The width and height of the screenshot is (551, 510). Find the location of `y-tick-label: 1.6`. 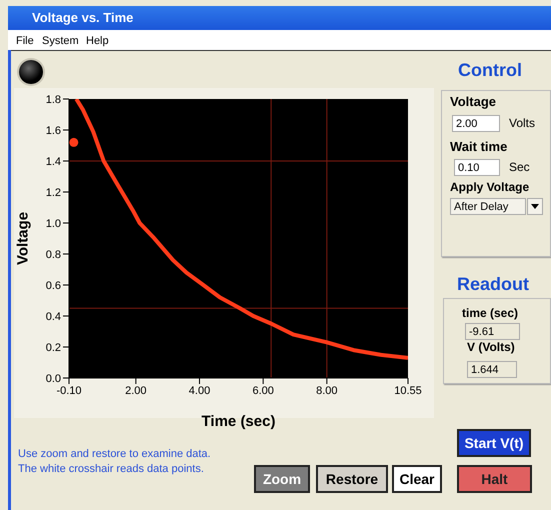

y-tick-label: 1.6 is located at coordinates (53, 130).